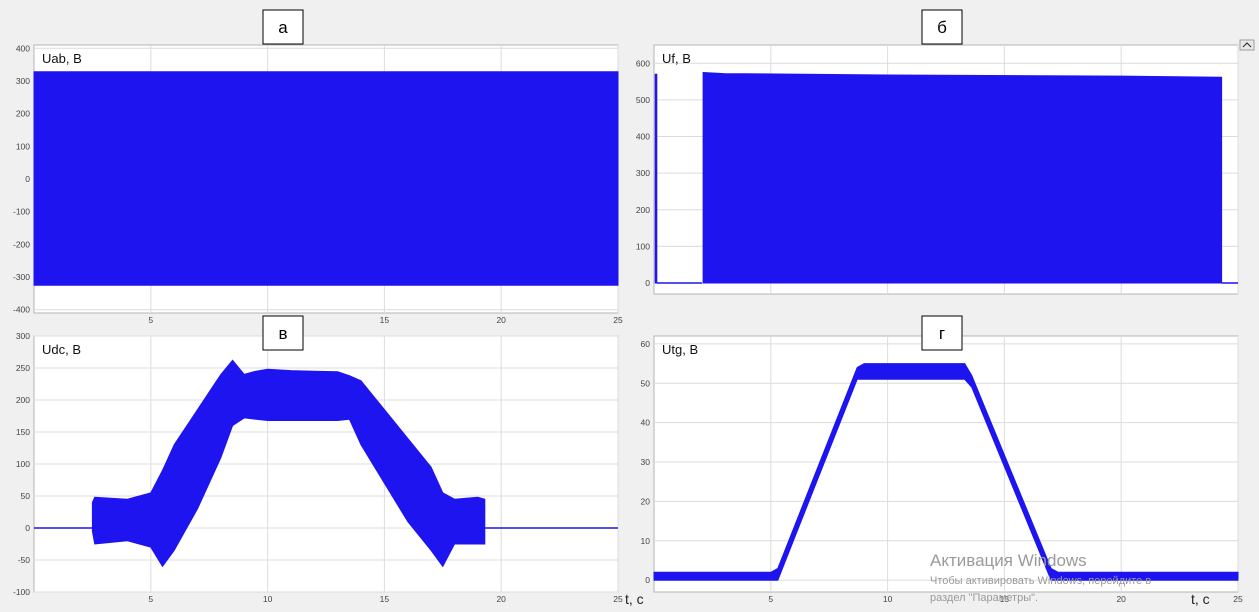 The width and height of the screenshot is (1259, 612). What do you see at coordinates (646, 541) in the screenshot?
I see `y-tick-label: 10` at bounding box center [646, 541].